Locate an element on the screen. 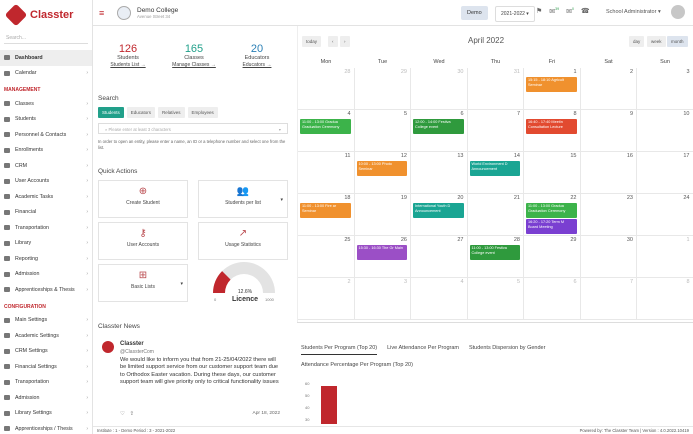 Image resolution: width=693 pixels, height=434 pixels. sidebar-item-dashboard: Dashboard is located at coordinates (46, 58).